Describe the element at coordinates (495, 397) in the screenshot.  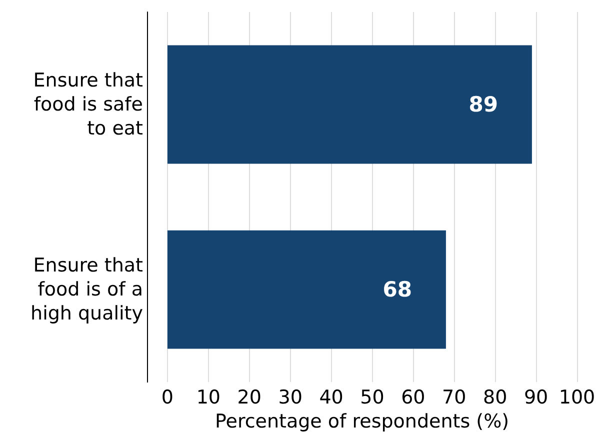
I see `x-tick-label: 80` at that location.